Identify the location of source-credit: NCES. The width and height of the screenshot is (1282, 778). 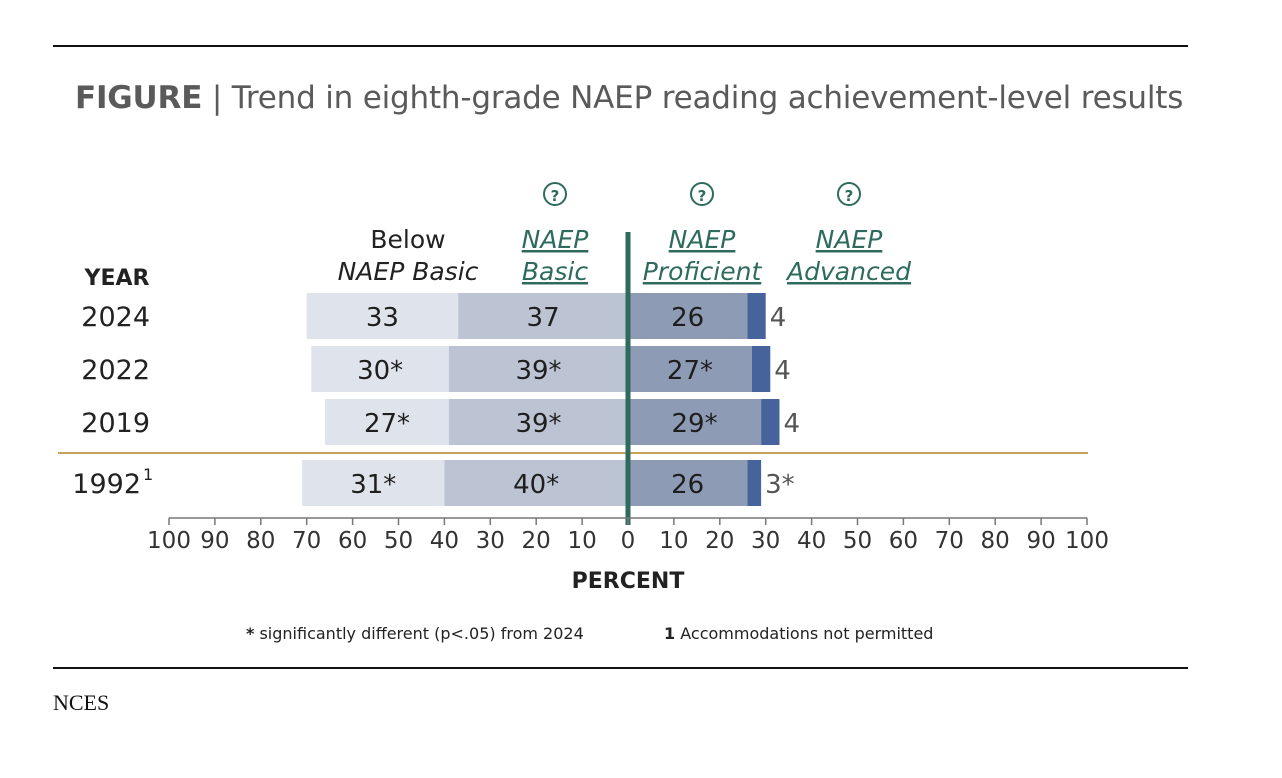
(81, 702).